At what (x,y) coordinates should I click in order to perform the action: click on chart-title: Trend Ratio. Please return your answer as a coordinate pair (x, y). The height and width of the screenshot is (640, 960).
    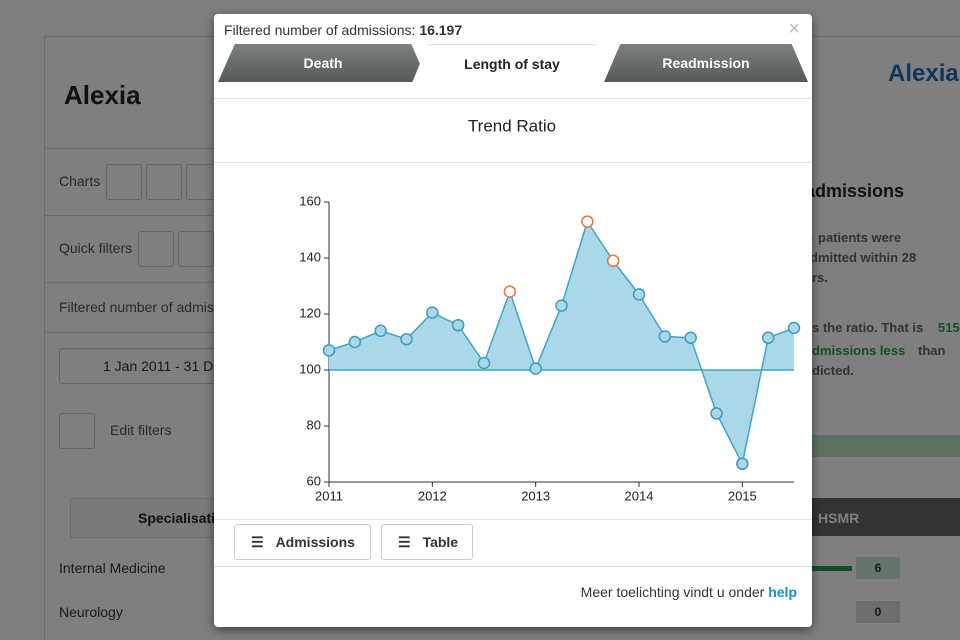
    Looking at the image, I should click on (512, 125).